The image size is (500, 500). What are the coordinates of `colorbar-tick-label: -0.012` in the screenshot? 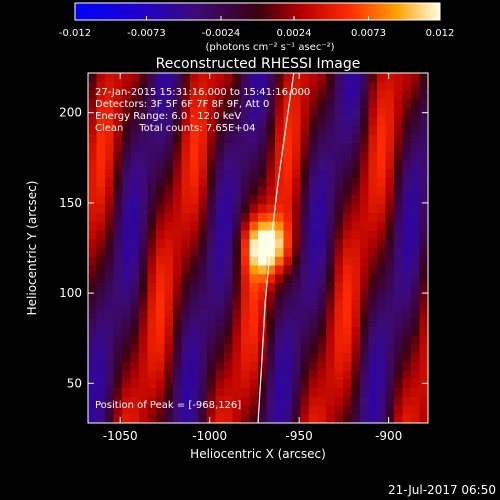 It's located at (75, 33).